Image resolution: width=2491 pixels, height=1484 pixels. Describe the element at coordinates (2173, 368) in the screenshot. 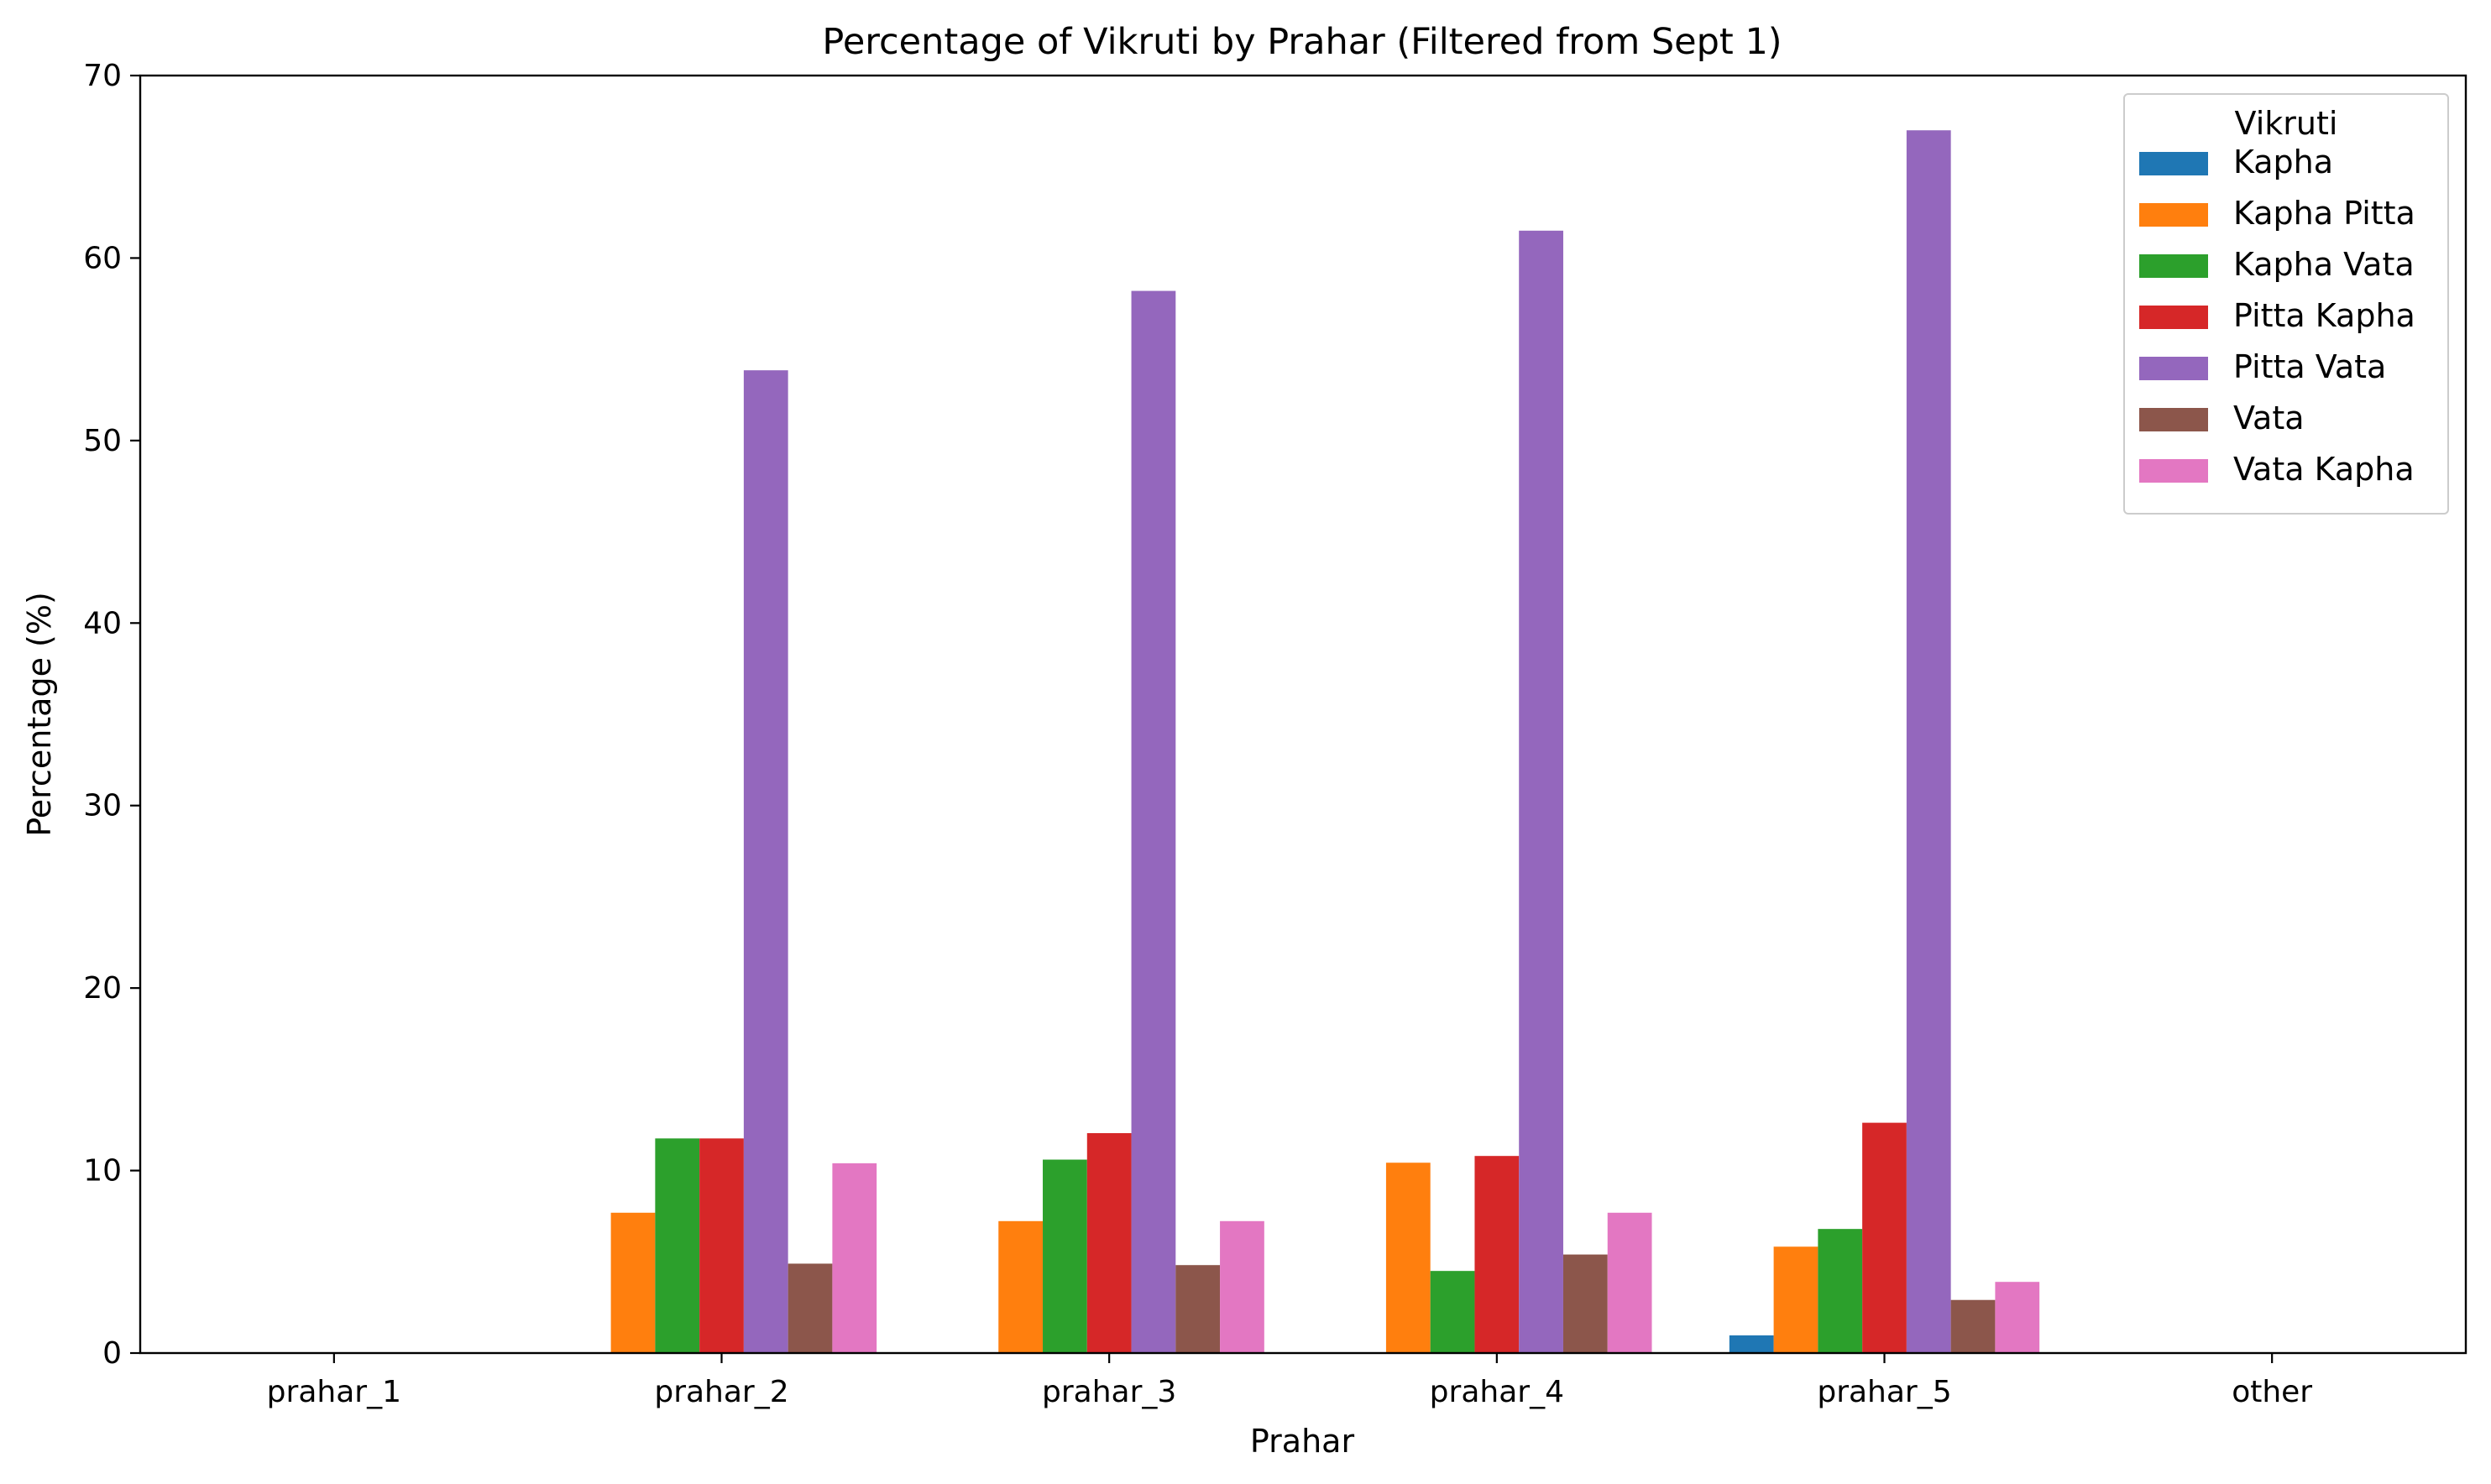

I see `legend-swatch-pitta-vata` at that location.